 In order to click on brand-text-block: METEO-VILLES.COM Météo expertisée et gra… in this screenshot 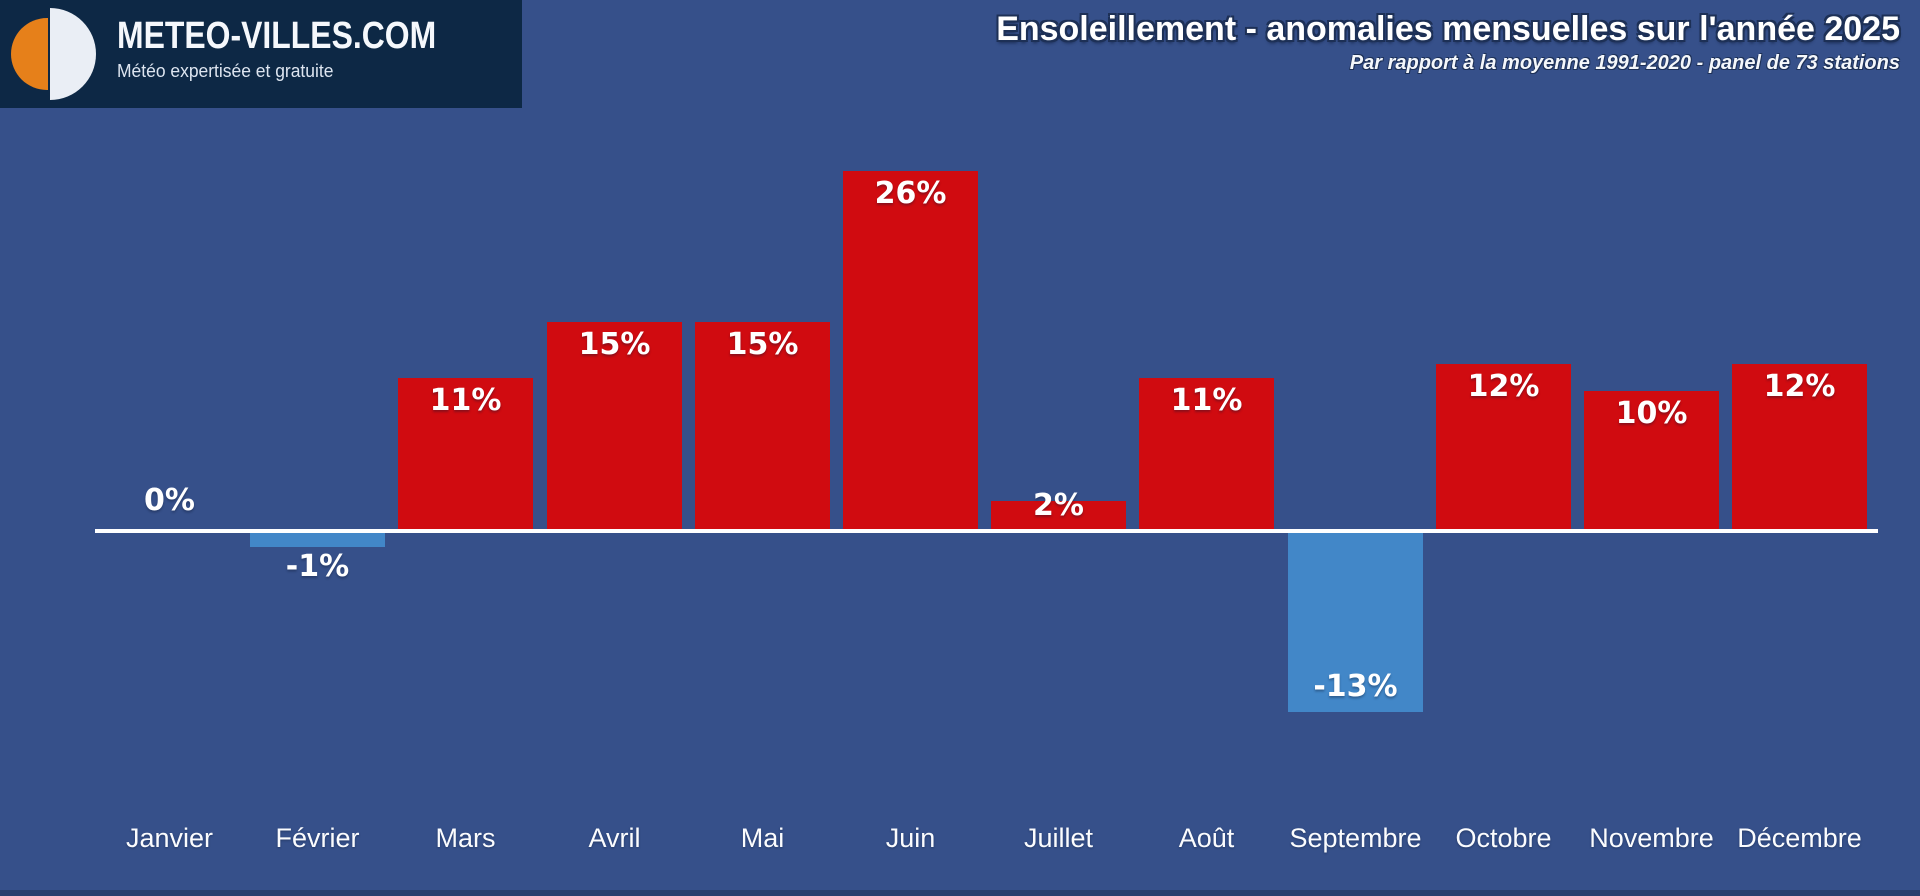, I will do `click(307, 48)`.